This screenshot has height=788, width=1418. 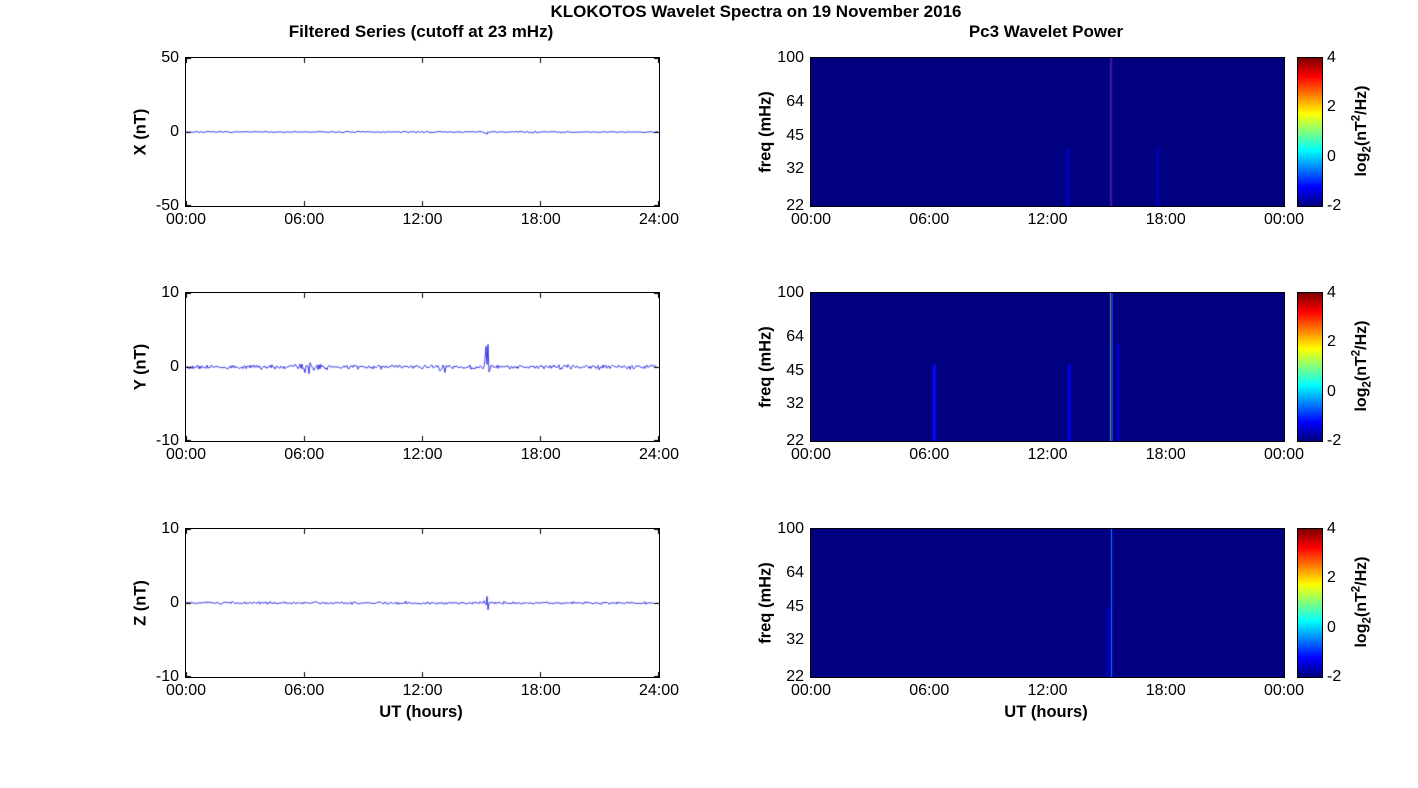 I want to click on x-spectrogram-canvas, so click(x=1047, y=132).